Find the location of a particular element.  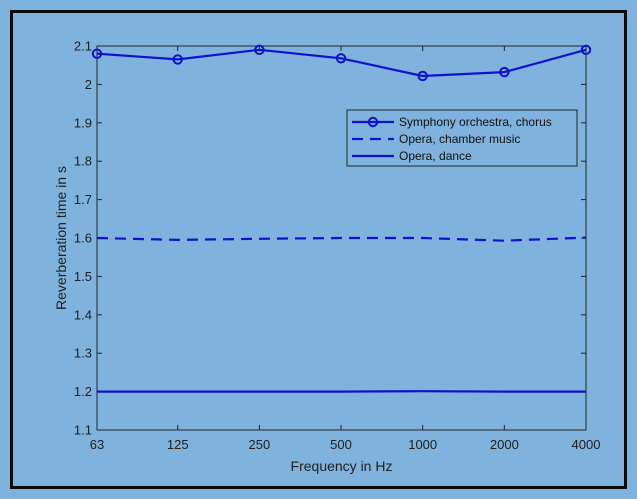

x-tick-label: 500 is located at coordinates (341, 444).